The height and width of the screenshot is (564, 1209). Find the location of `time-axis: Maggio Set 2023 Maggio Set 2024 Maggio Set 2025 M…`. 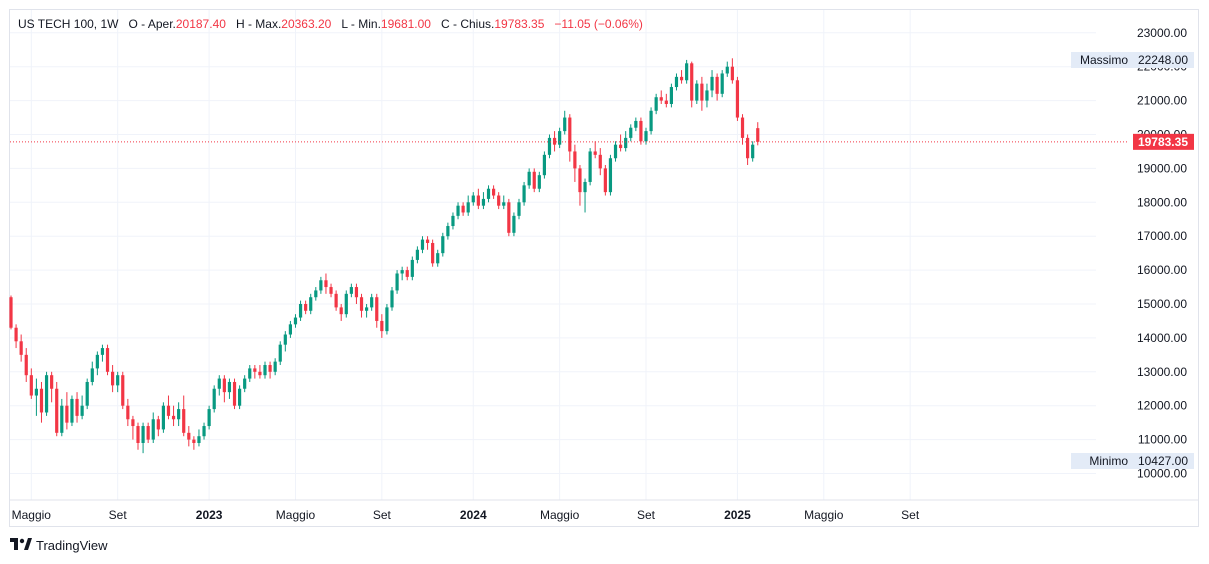

time-axis: Maggio Set 2023 Maggio Set 2024 Maggio Set 2025 M… is located at coordinates (466, 515).